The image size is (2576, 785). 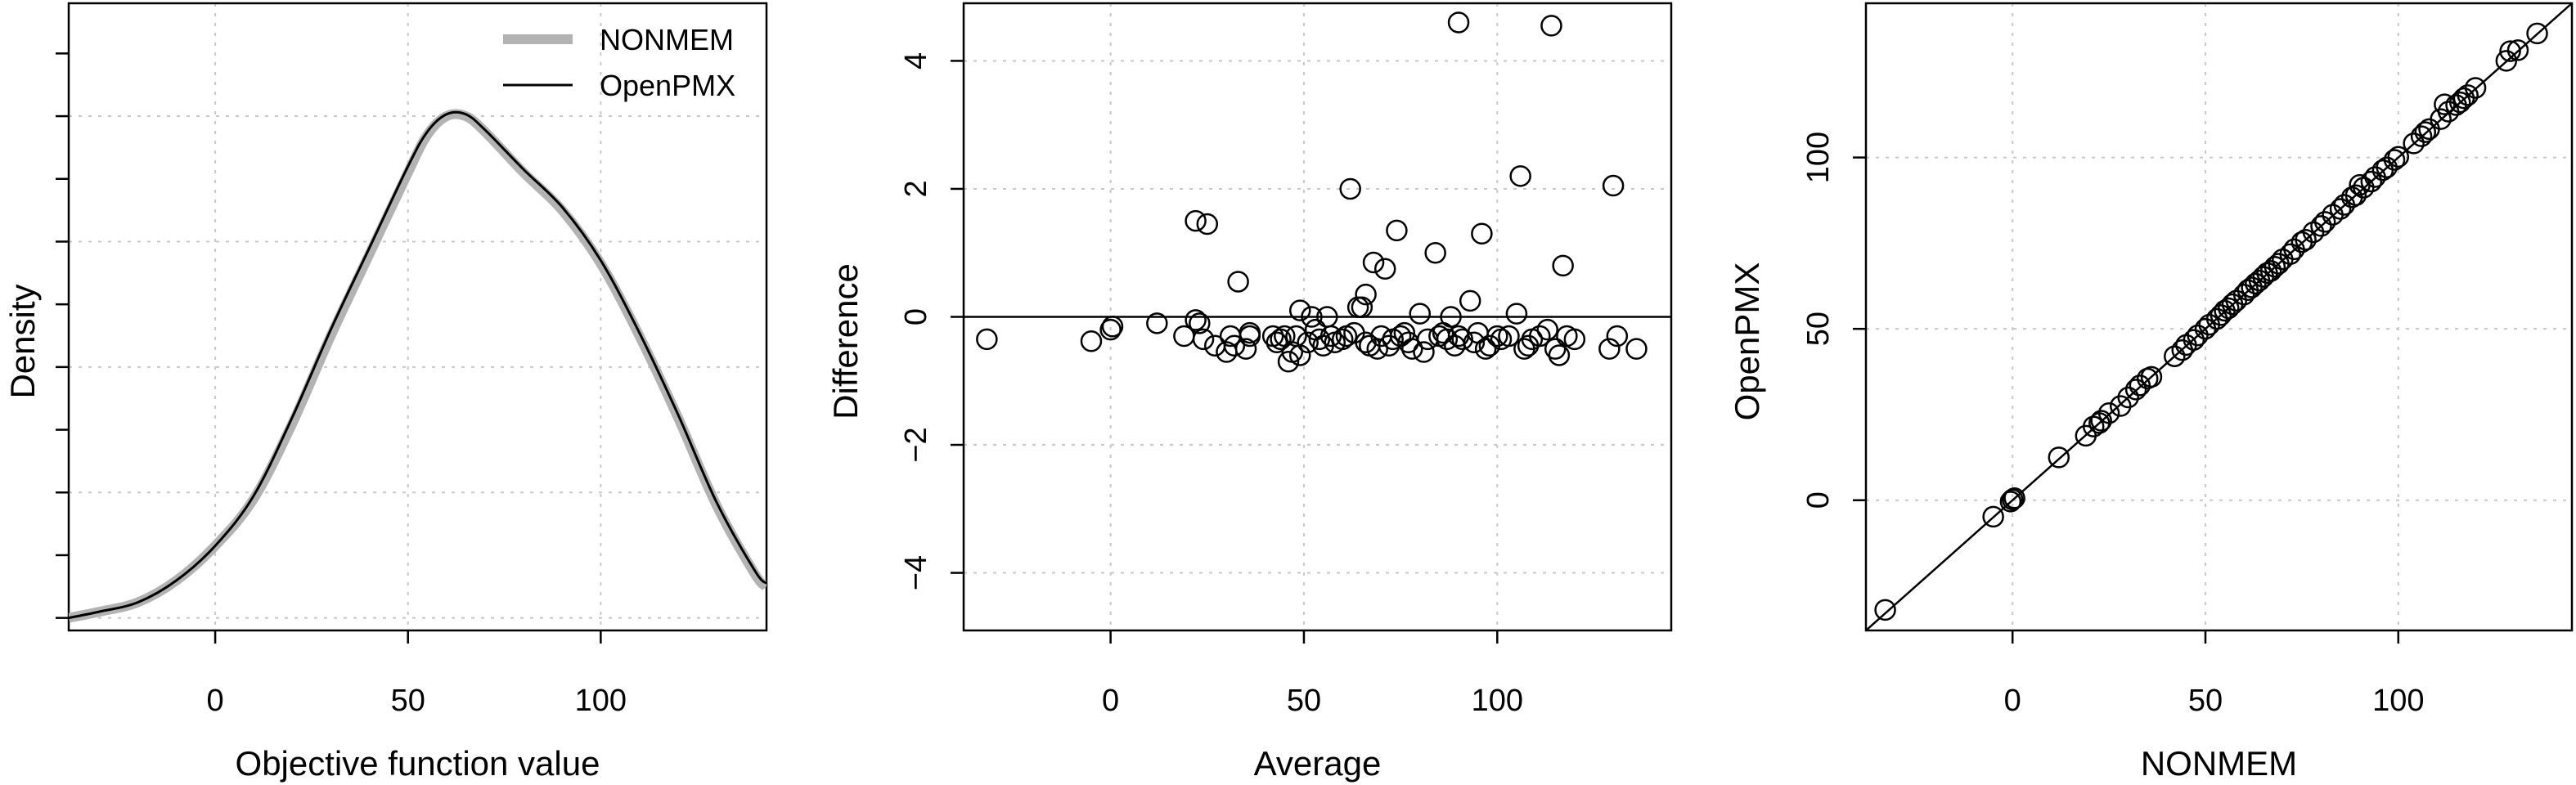 I want to click on y-tick-label: 100, so click(x=1818, y=157).